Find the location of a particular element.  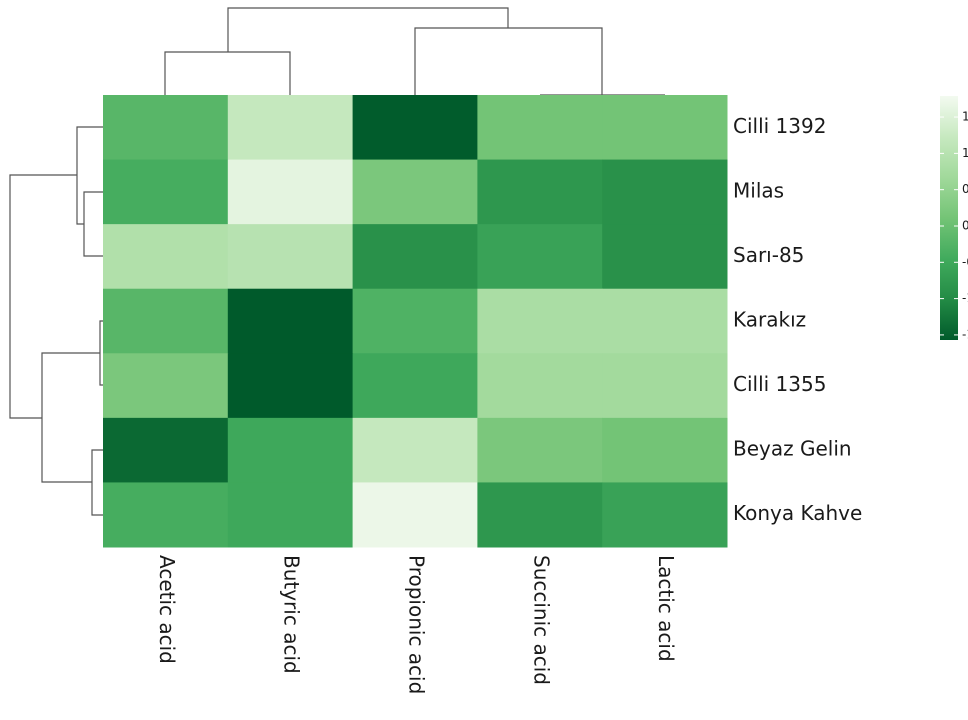

column-dendrogram is located at coordinates (414, 51).